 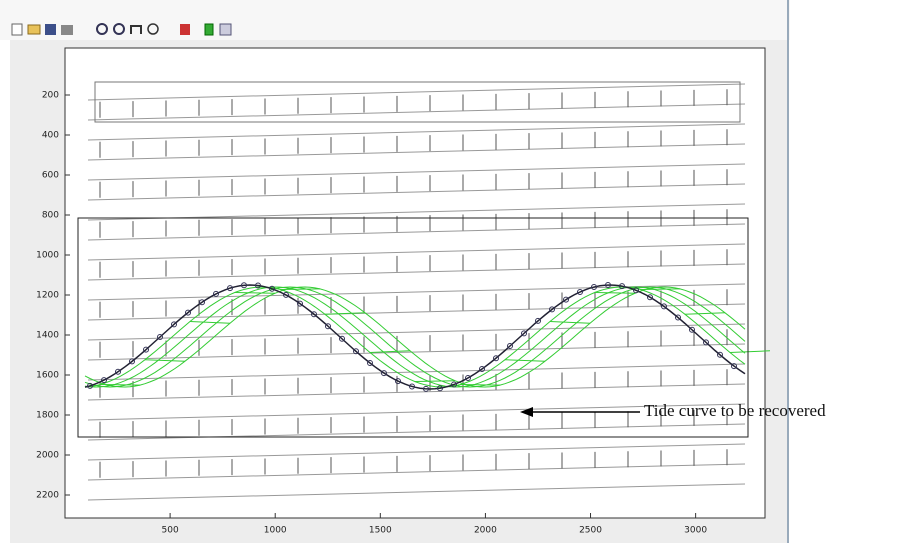 I want to click on legend-button, so click(x=225, y=29).